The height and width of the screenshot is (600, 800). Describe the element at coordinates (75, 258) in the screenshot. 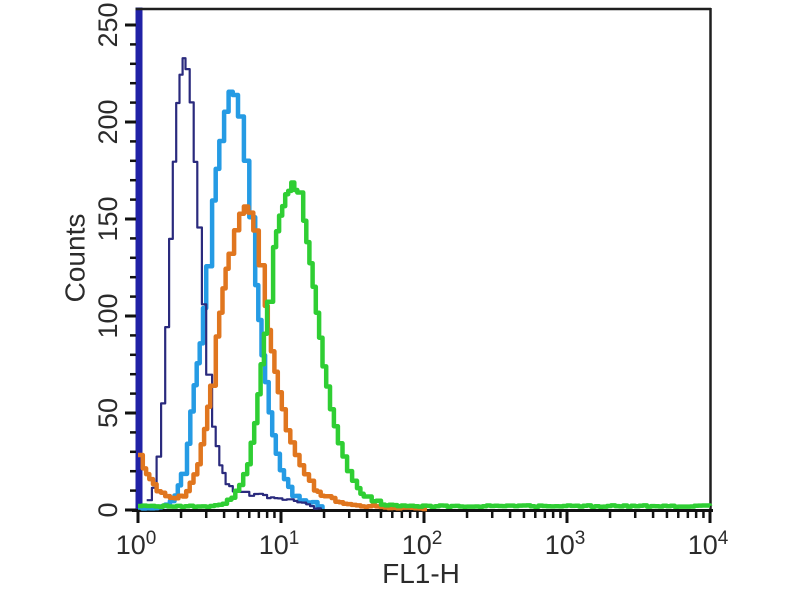

I see `y-axis-title: Counts` at that location.